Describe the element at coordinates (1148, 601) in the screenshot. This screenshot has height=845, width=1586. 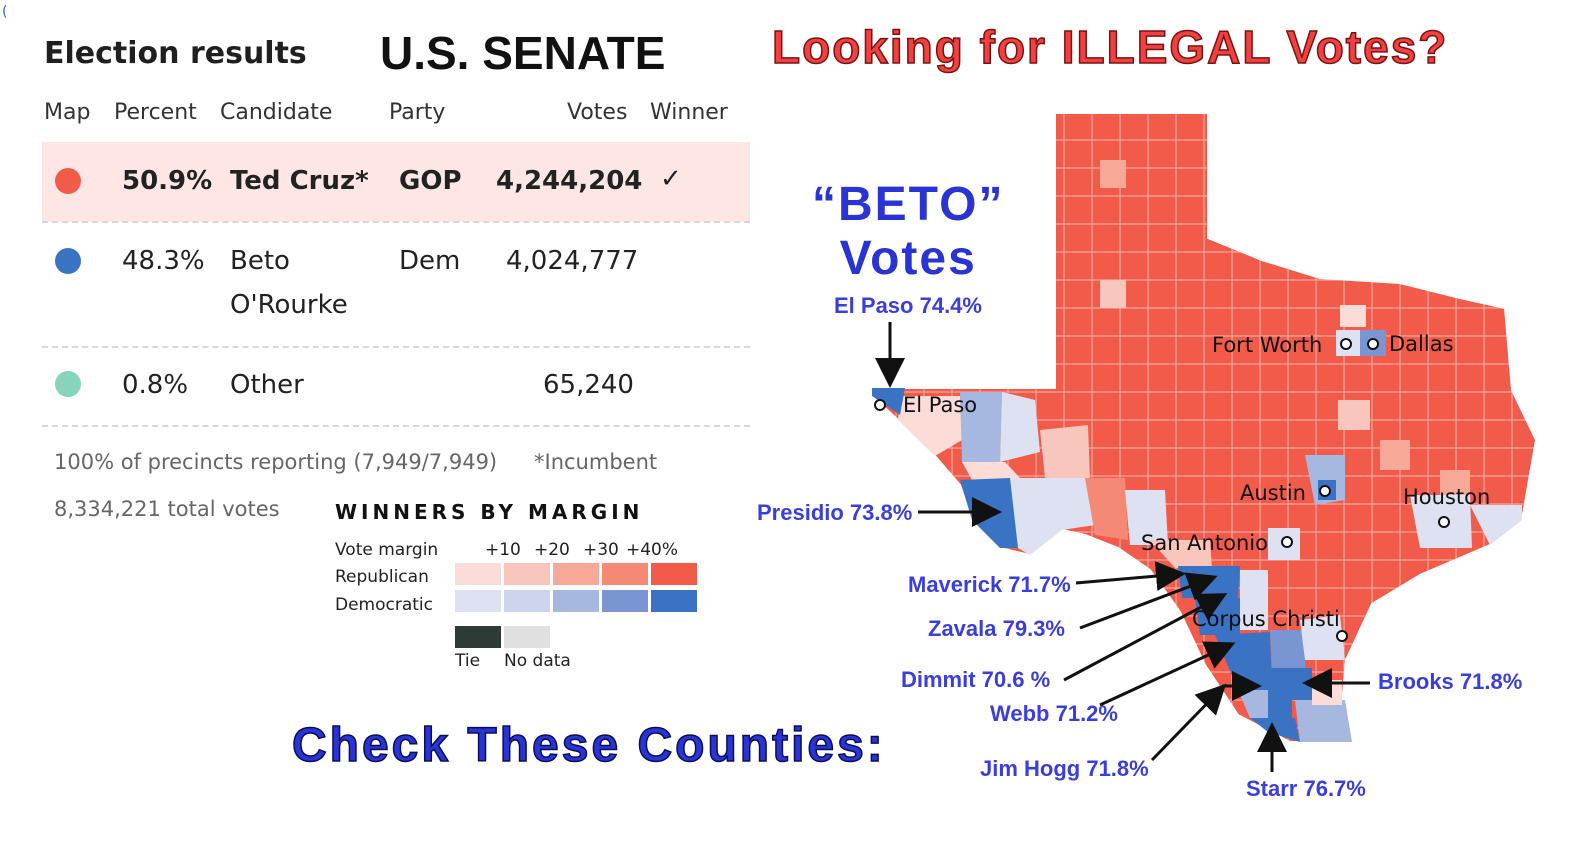
I see `arrow-zavala` at that location.